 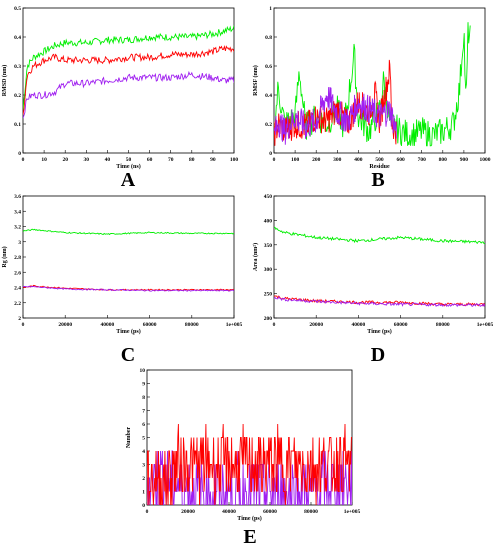 What do you see at coordinates (147, 512) in the screenshot?
I see `x-tick-label-e: 0` at bounding box center [147, 512].